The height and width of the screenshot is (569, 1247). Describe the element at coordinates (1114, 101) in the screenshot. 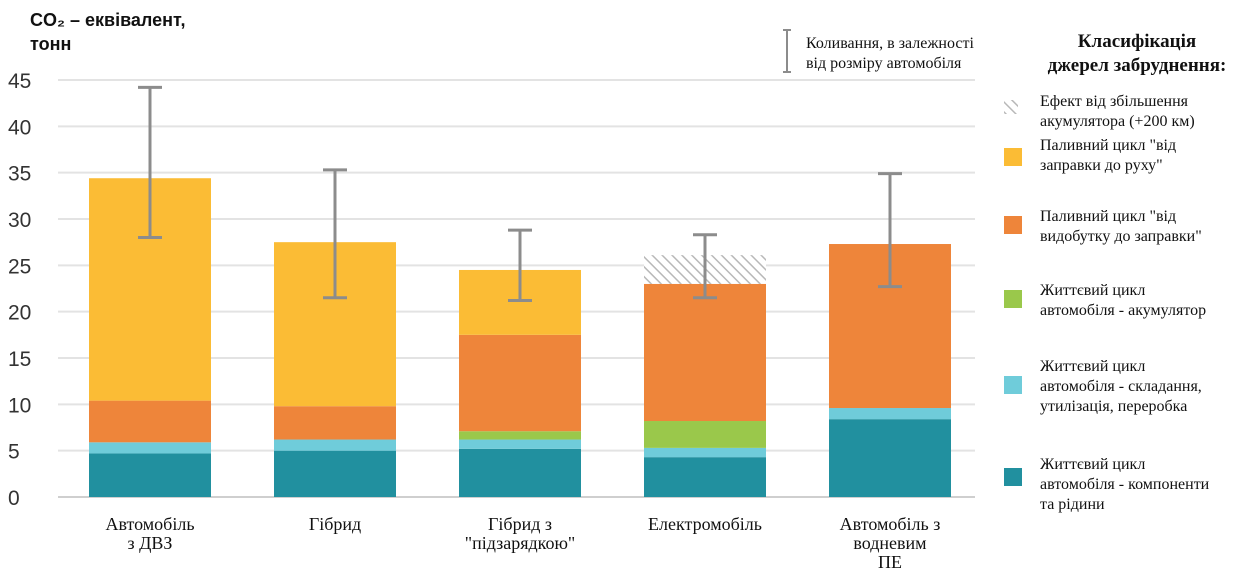

I see `legend-label: Ефект від збільшення` at that location.